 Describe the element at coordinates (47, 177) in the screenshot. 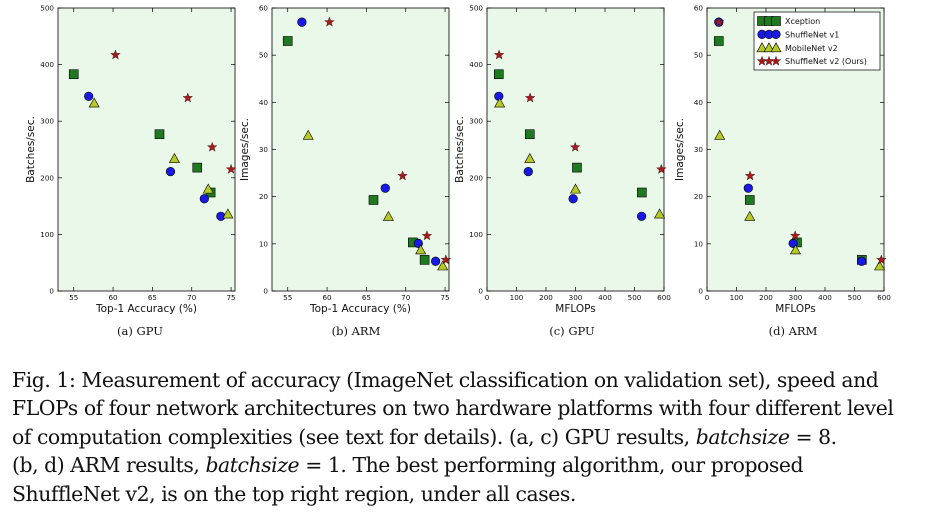

I see `y-tick-label: 200` at that location.